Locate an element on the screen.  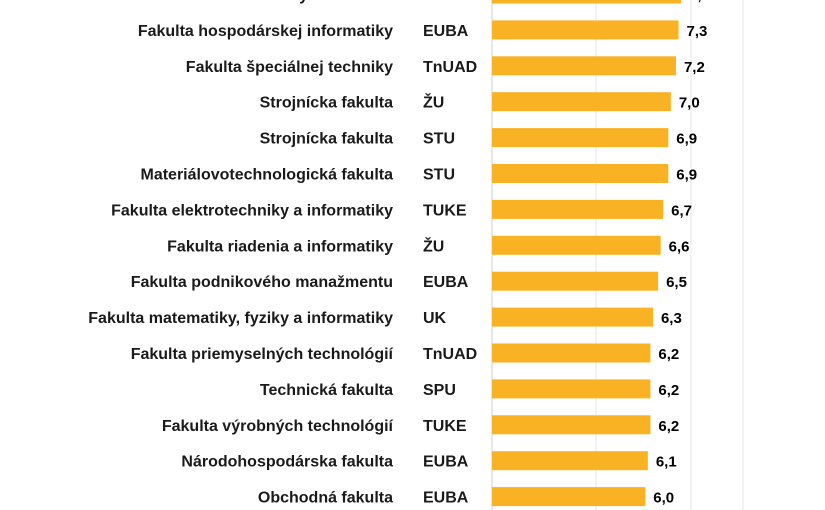
chart-row: Fakulta hospodárskej informatiky EUBA 7,3 is located at coordinates (423, 30).